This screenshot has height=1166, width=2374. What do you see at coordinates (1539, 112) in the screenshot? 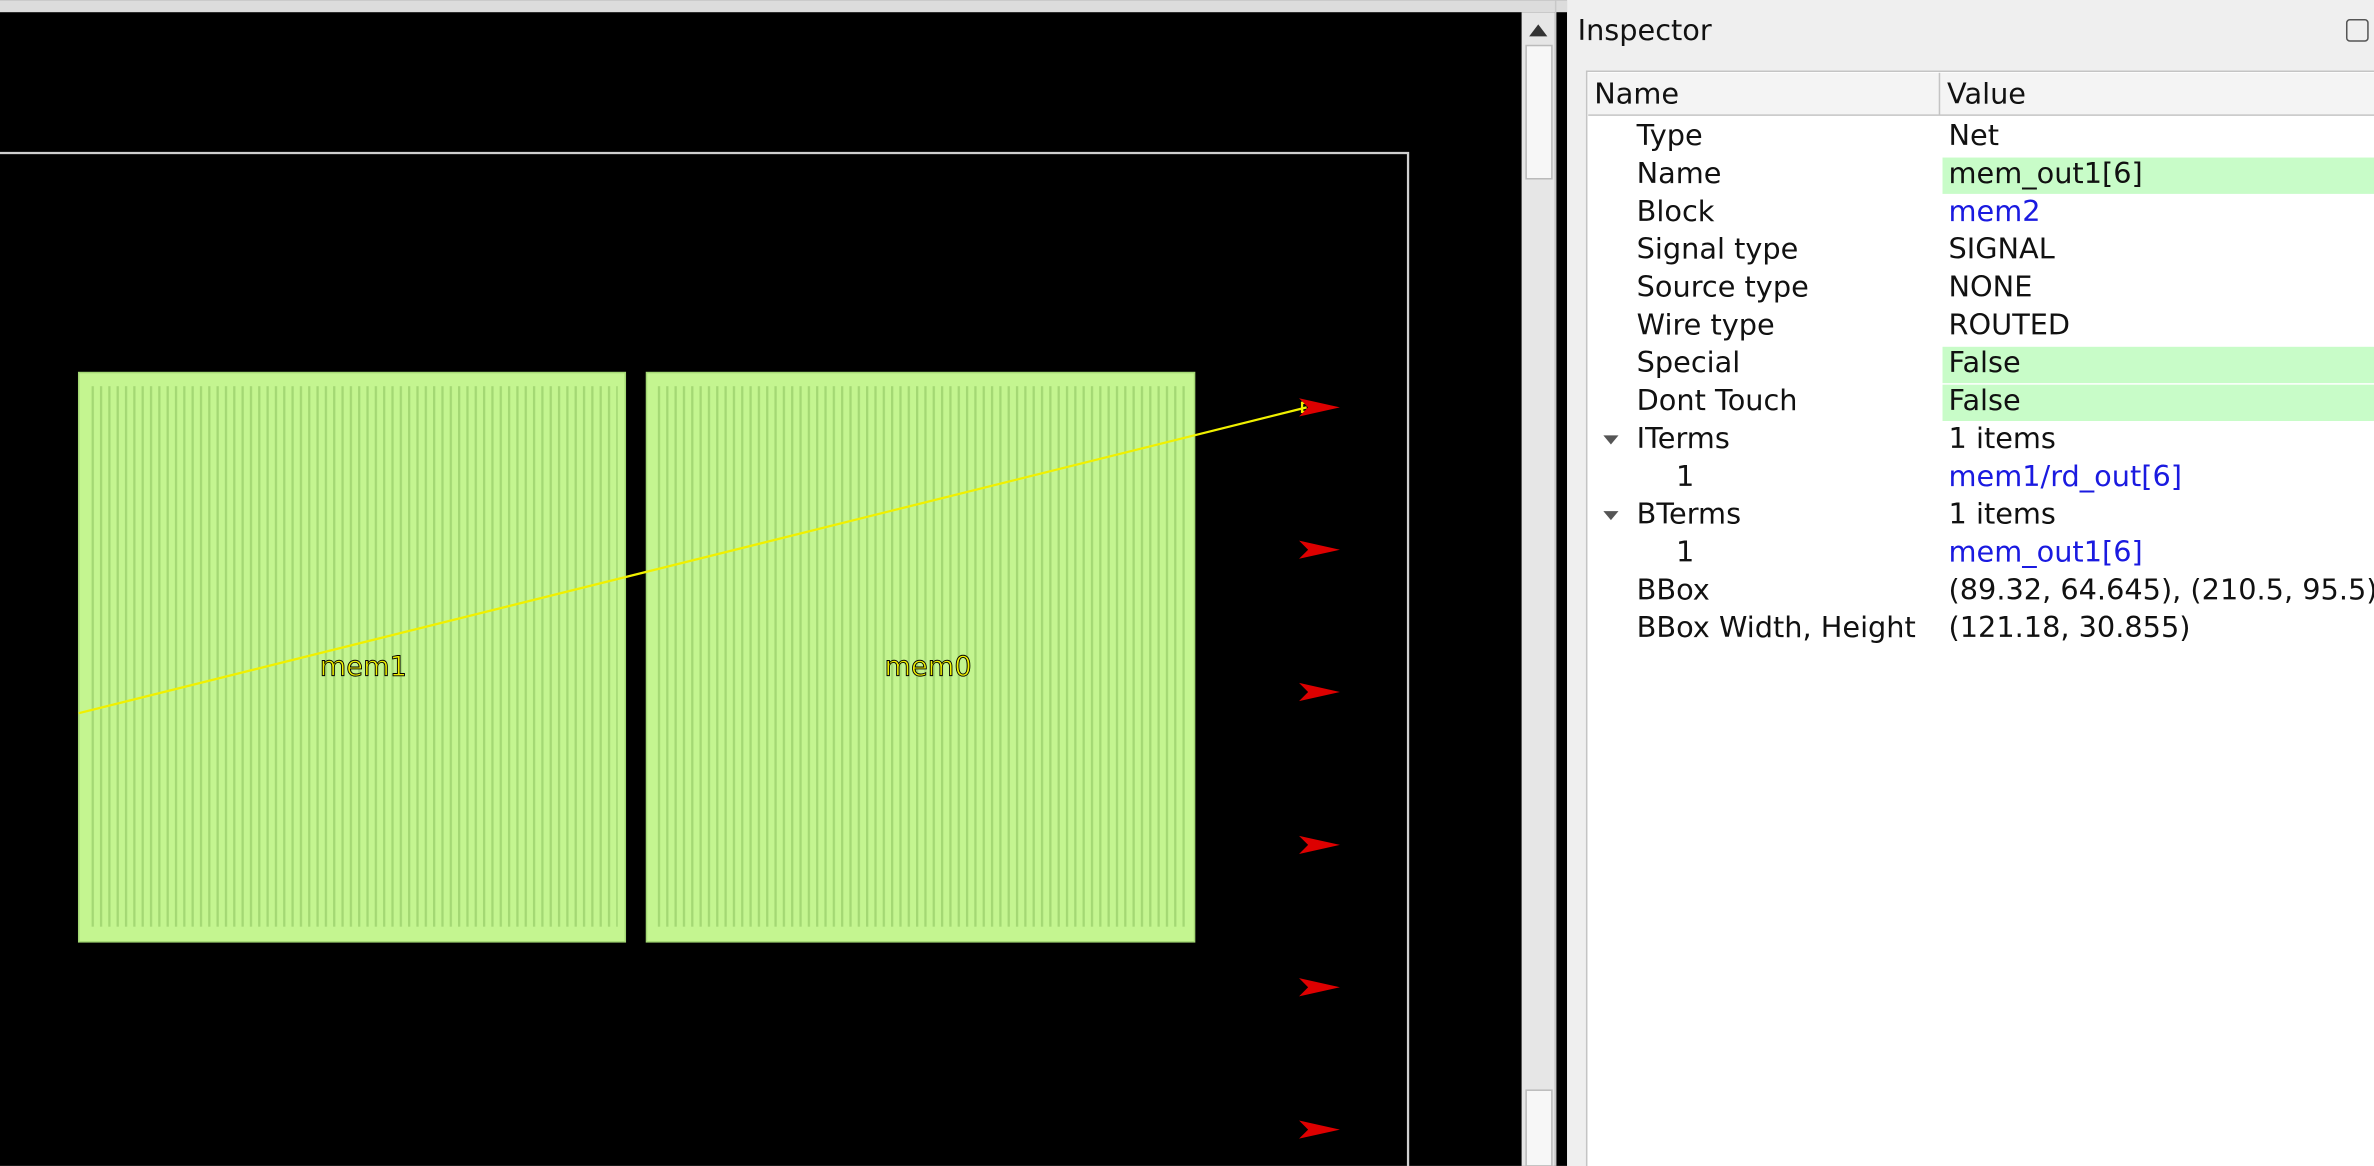
I see `scroll-thumb` at bounding box center [1539, 112].